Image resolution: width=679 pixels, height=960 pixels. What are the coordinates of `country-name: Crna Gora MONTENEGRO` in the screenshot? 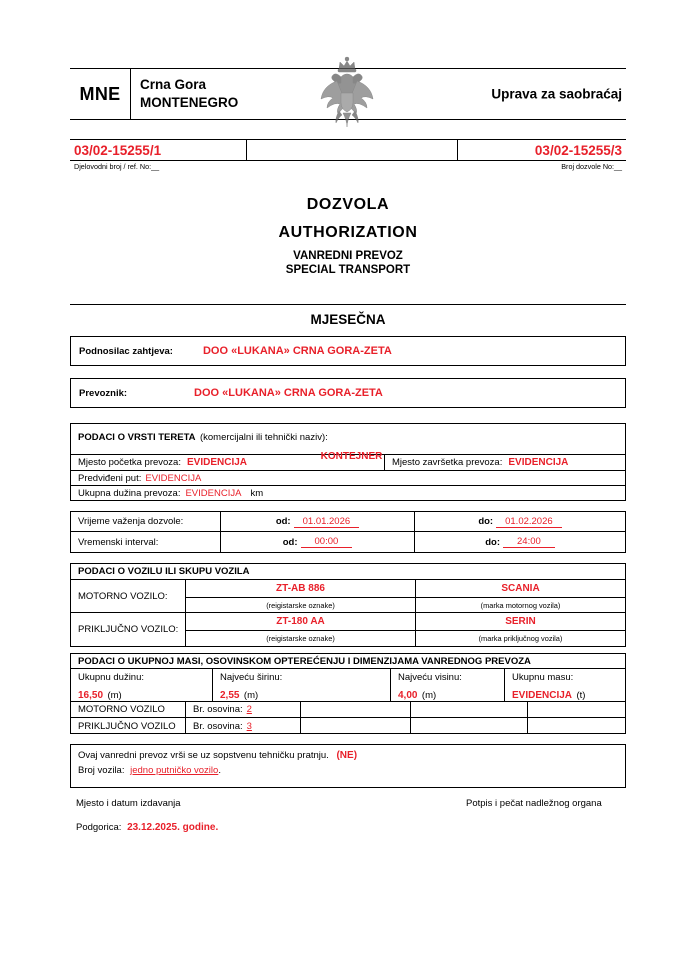 It's located at (189, 94).